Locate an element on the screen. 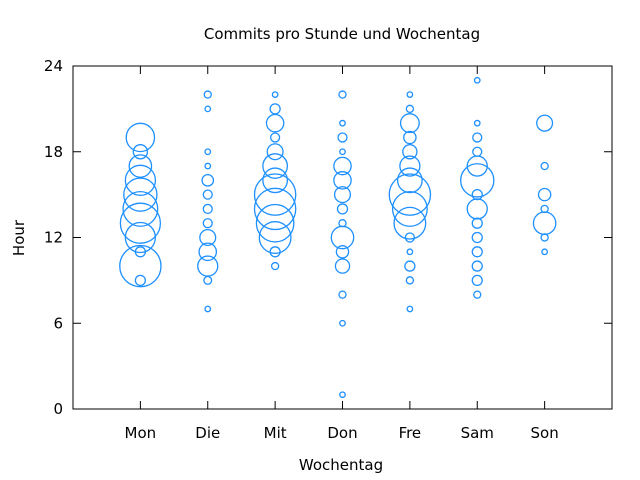 This screenshot has height=480, width=640. x-tick-label: Son is located at coordinates (545, 433).